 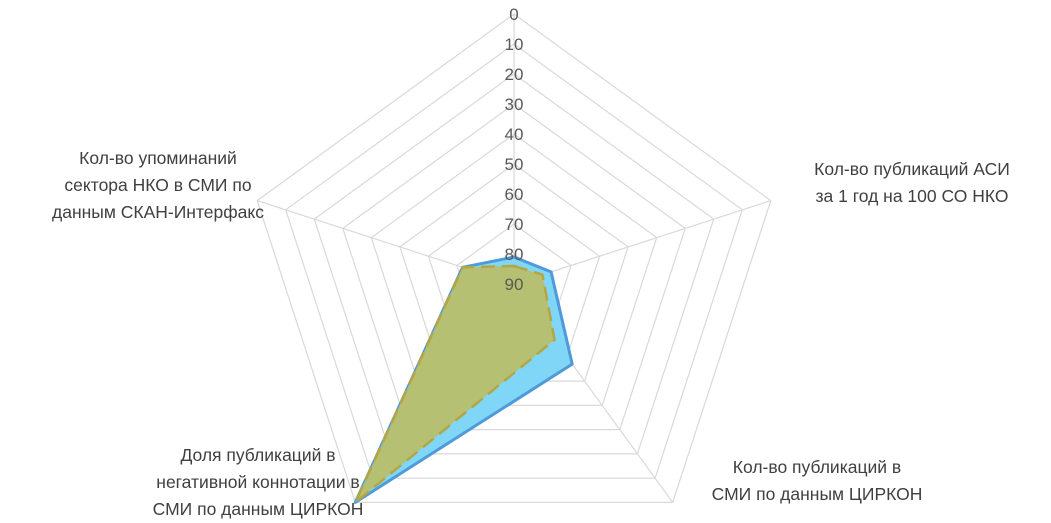 I want to click on series-2-area, so click(x=455, y=384).